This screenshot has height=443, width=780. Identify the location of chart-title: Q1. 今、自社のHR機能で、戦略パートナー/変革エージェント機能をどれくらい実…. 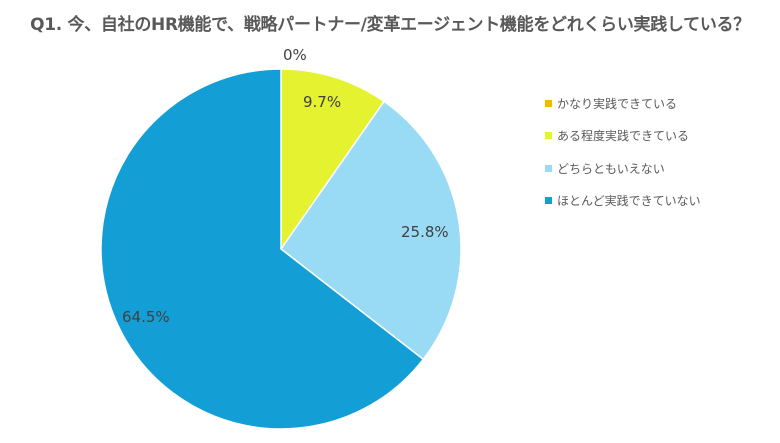
(390, 25).